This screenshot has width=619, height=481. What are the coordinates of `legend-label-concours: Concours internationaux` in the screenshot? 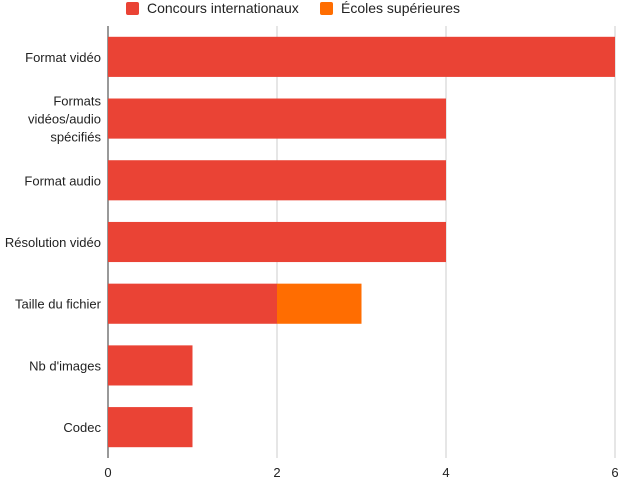 It's located at (223, 8).